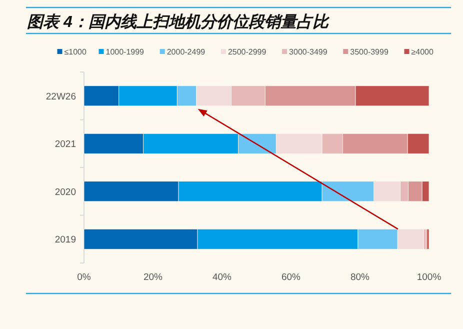 Image resolution: width=463 pixels, height=329 pixels. Describe the element at coordinates (65, 240) in the screenshot. I see `y-tick-label: 2019` at that location.